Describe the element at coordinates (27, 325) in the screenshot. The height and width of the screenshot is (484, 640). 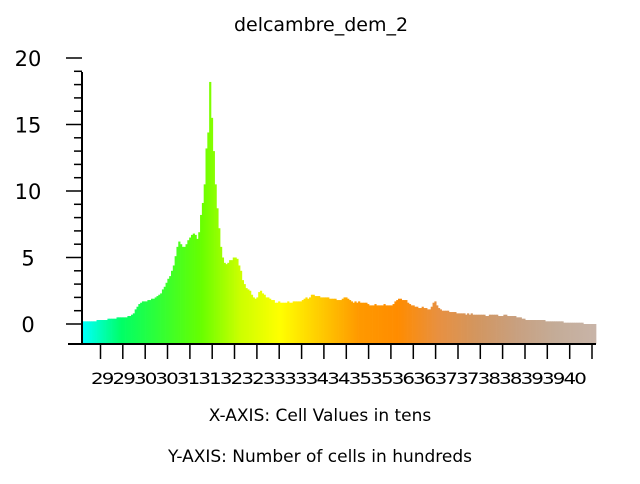
I see `y-tick-label: 0` at that location.